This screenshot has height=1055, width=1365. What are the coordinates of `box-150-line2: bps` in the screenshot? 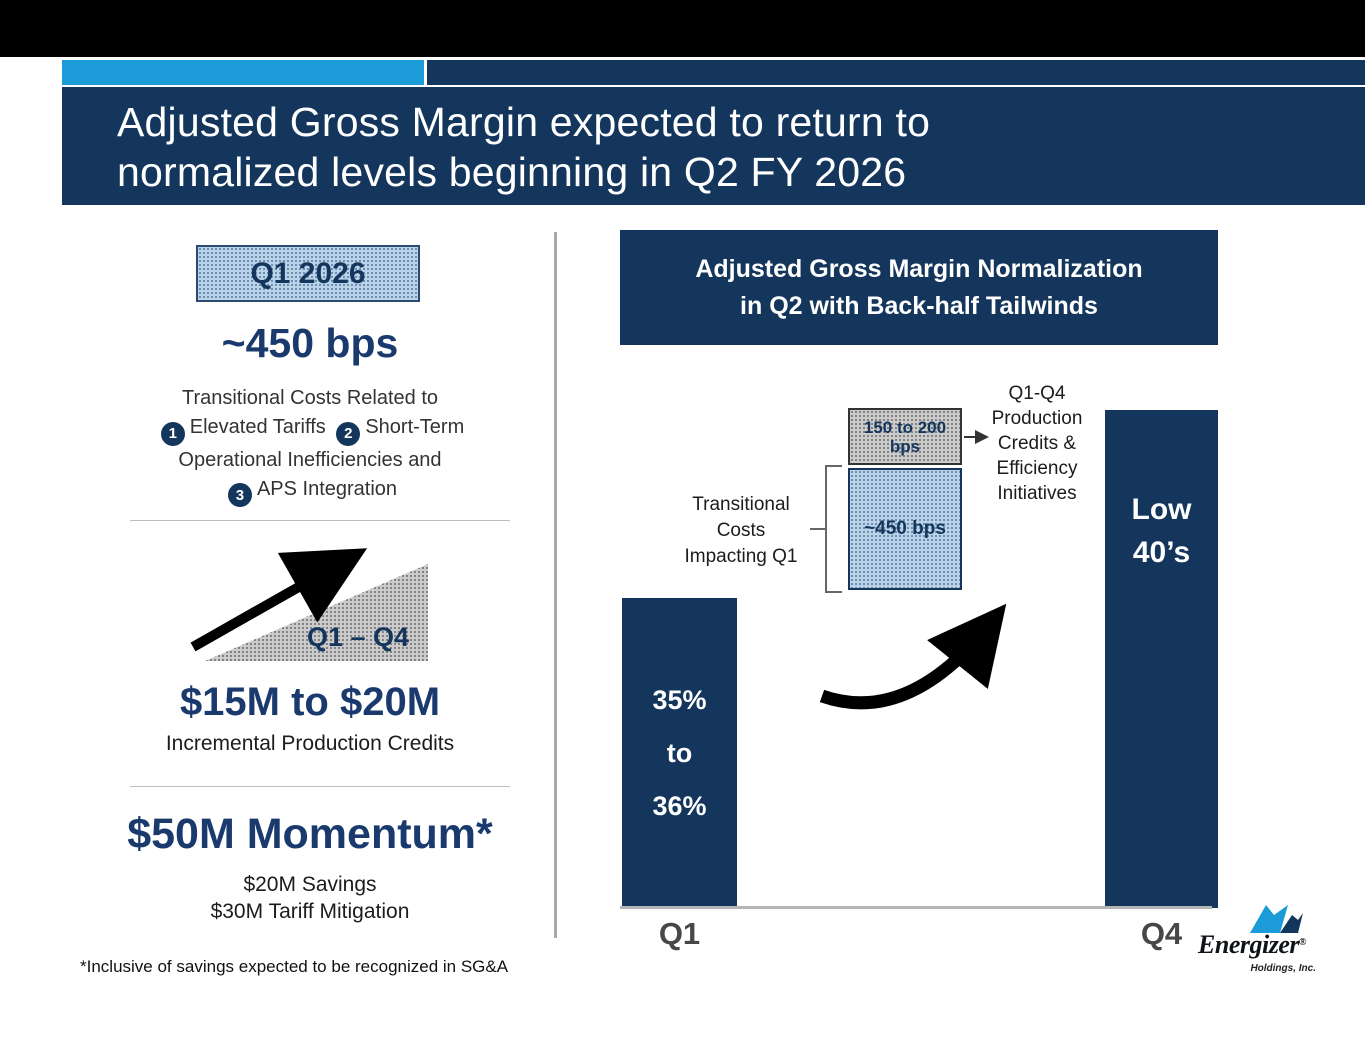 It's located at (905, 446).